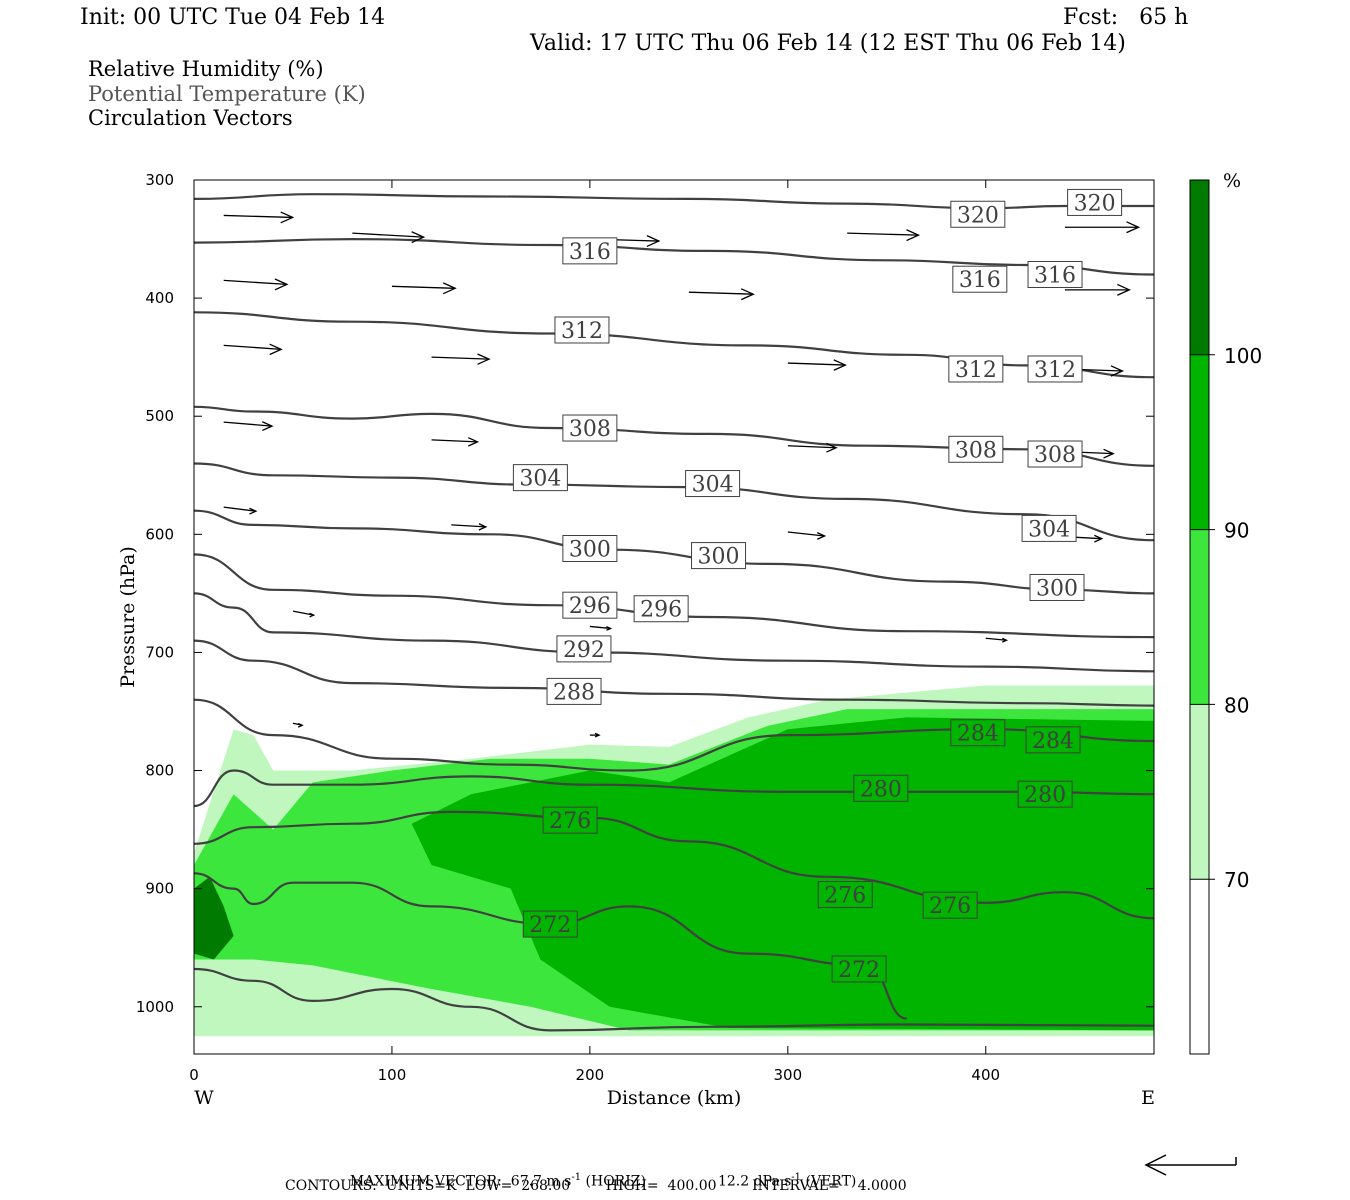  I want to click on y-tick-label: 900, so click(159, 889).